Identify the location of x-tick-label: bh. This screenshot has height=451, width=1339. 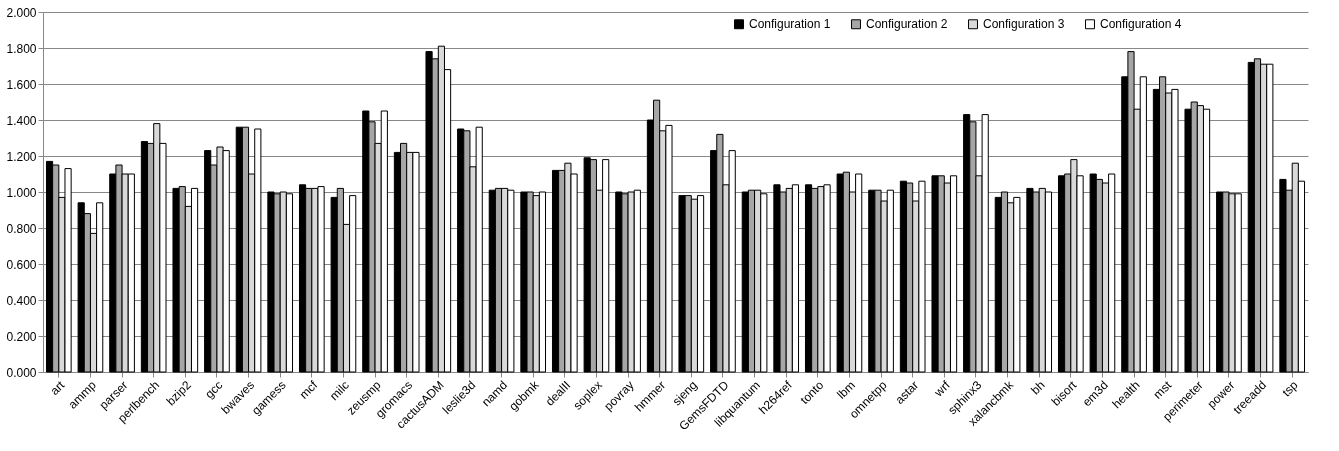
(1038, 388).